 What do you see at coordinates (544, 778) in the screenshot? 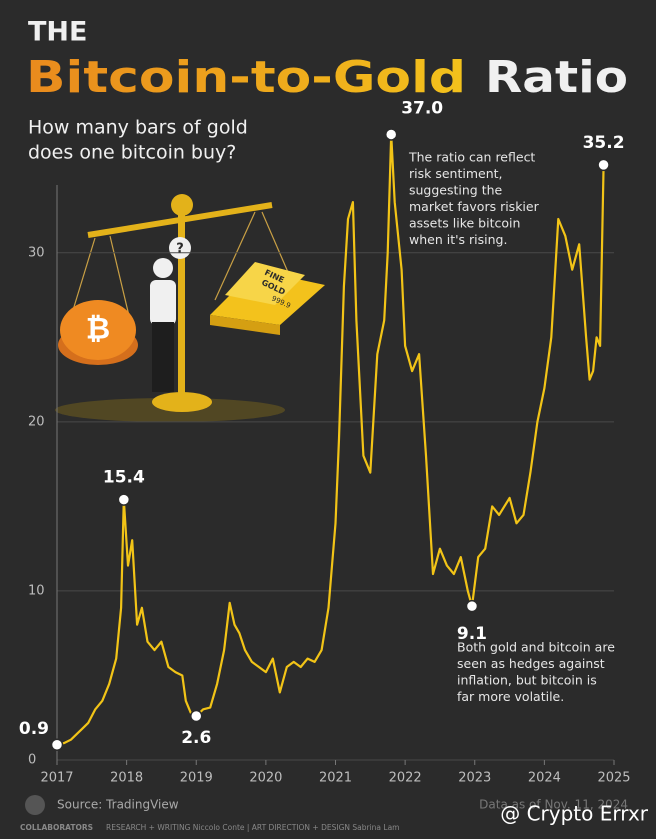
I see `x-tick-label: 2024` at bounding box center [544, 778].